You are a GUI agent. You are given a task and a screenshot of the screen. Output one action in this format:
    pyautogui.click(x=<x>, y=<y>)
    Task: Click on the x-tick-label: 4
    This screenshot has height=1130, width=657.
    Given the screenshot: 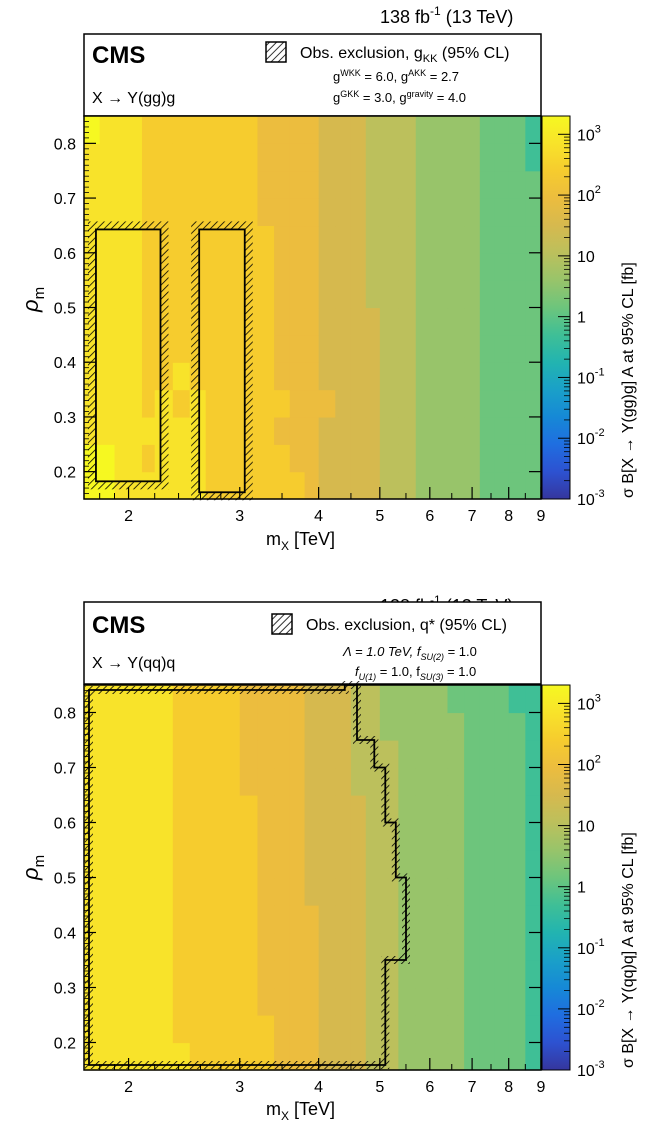 What is the action you would take?
    pyautogui.click(x=318, y=516)
    